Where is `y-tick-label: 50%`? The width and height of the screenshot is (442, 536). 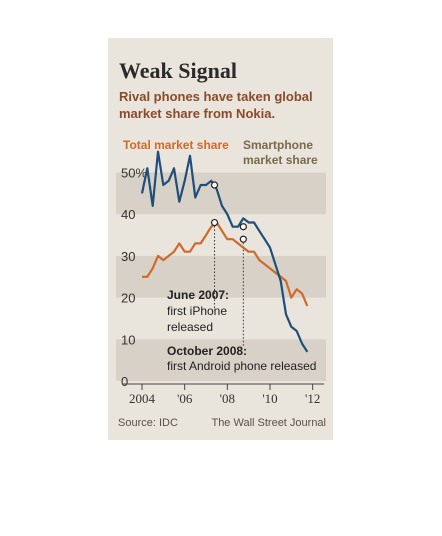 y-tick-label: 50% is located at coordinates (134, 173).